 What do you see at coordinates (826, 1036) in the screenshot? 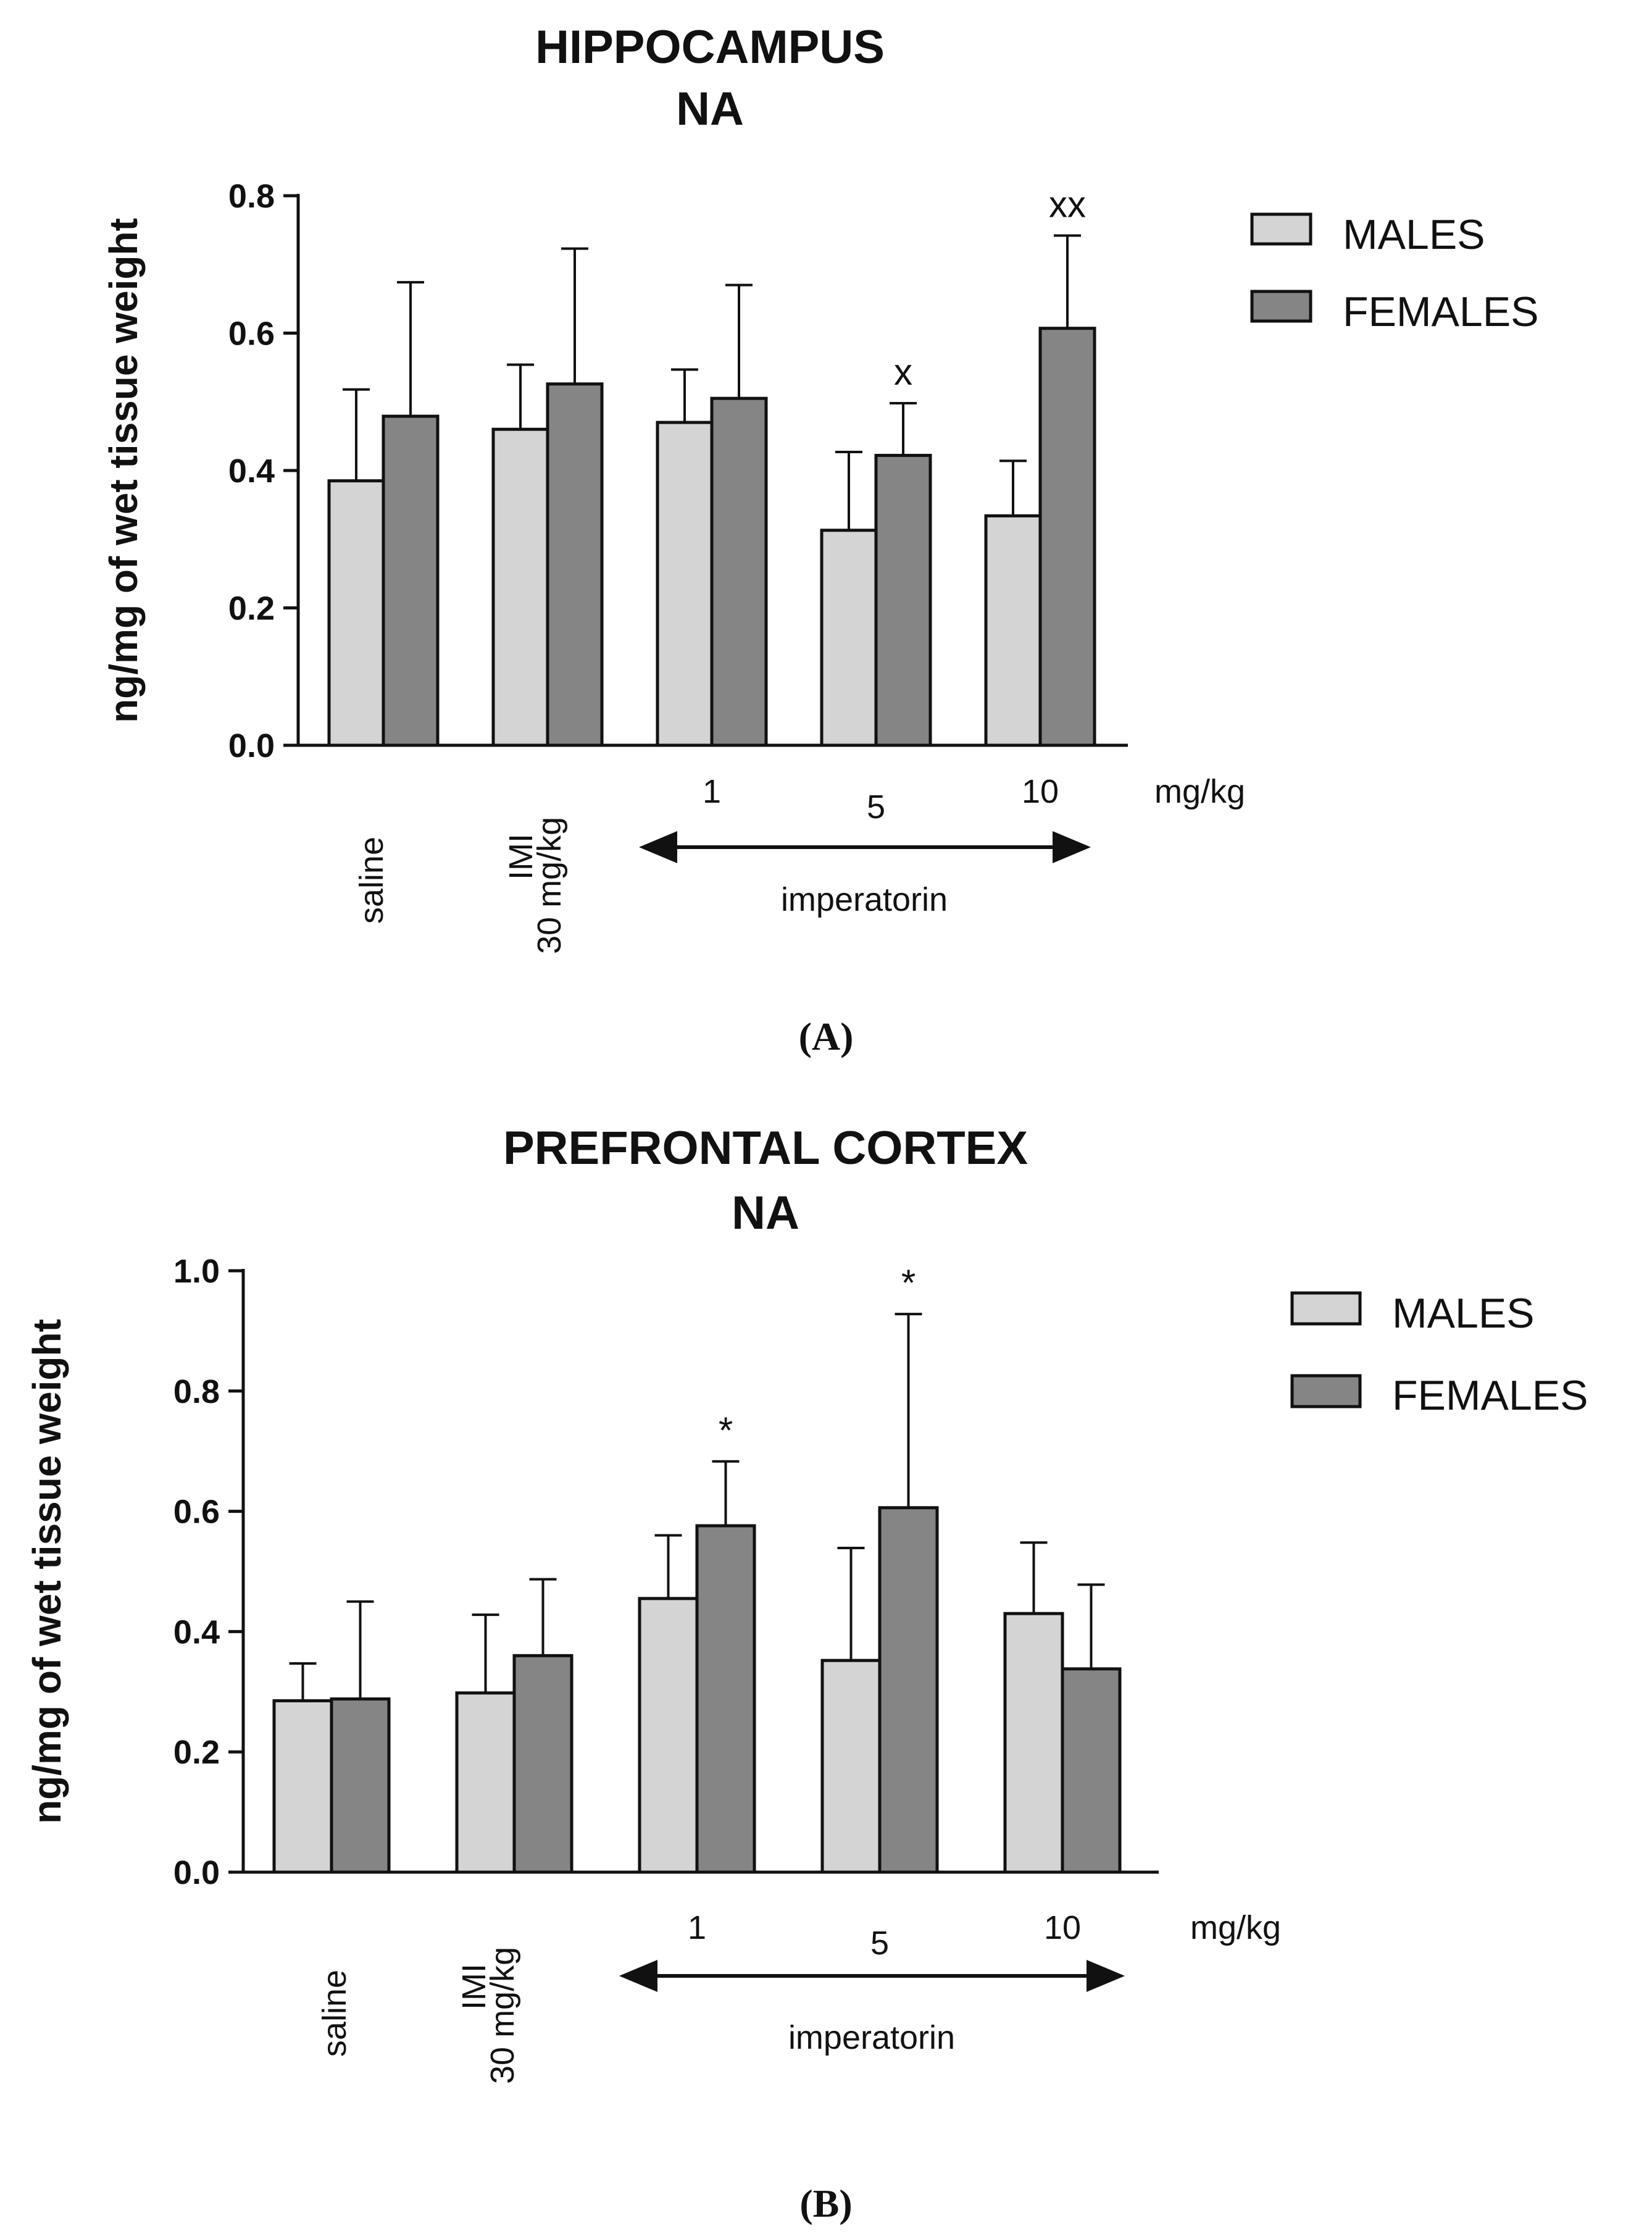
I see `panel-label: (A)` at bounding box center [826, 1036].